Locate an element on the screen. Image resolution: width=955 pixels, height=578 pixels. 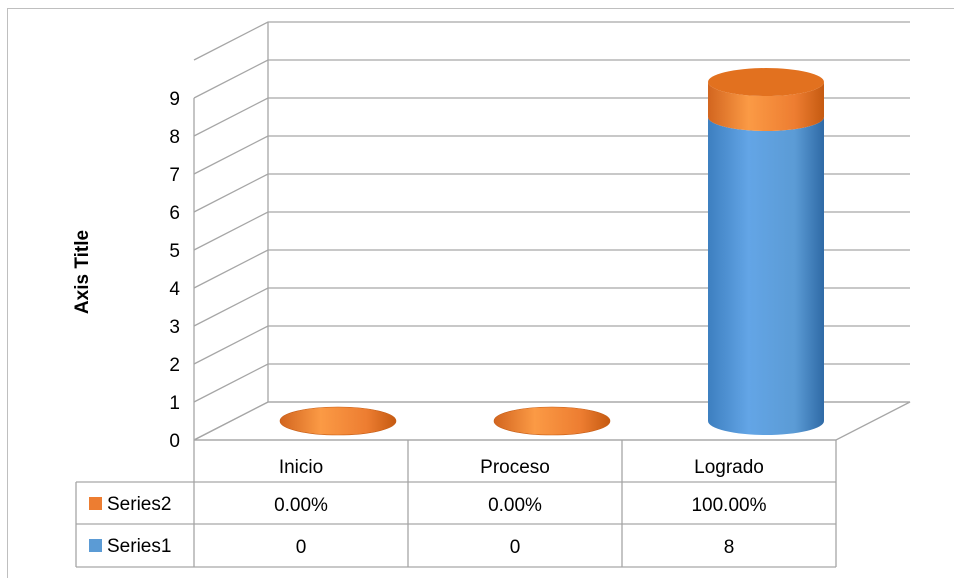
y-tick-label: 0 is located at coordinates (174, 441).